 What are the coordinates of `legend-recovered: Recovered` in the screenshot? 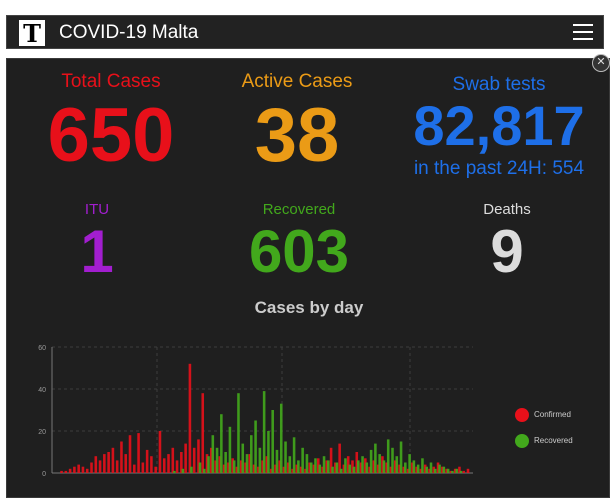 It's located at (544, 441).